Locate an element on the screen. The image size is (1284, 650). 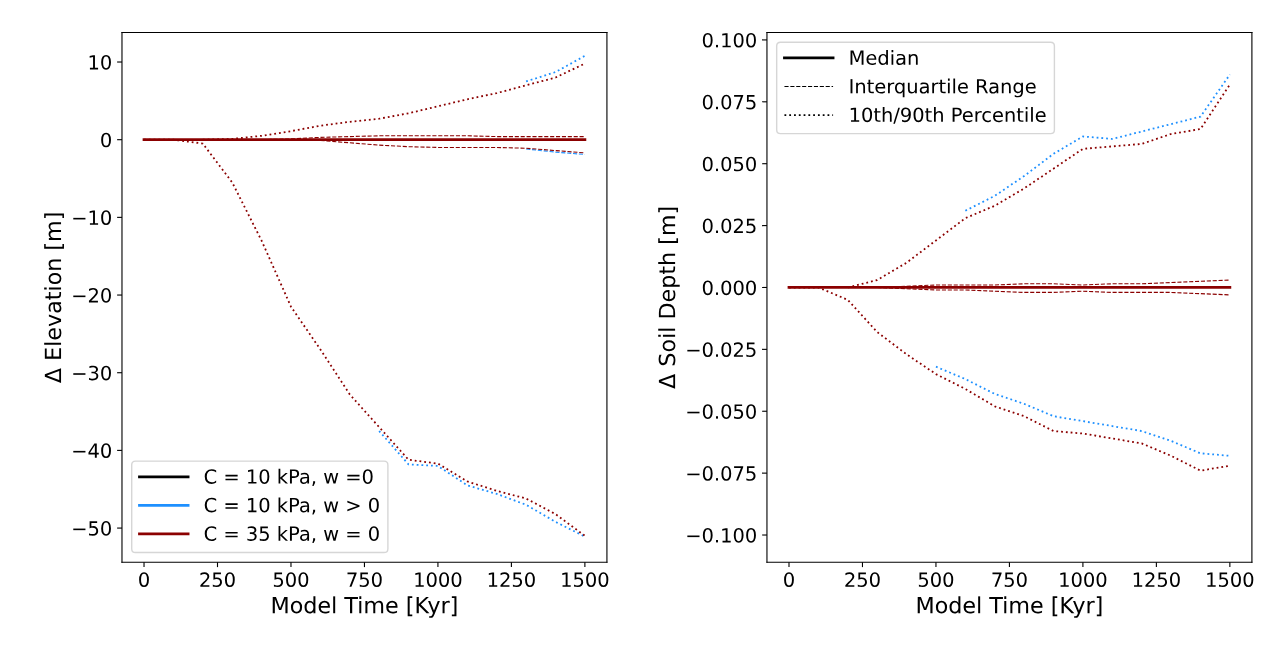
legend-label: Median is located at coordinates (884, 58).